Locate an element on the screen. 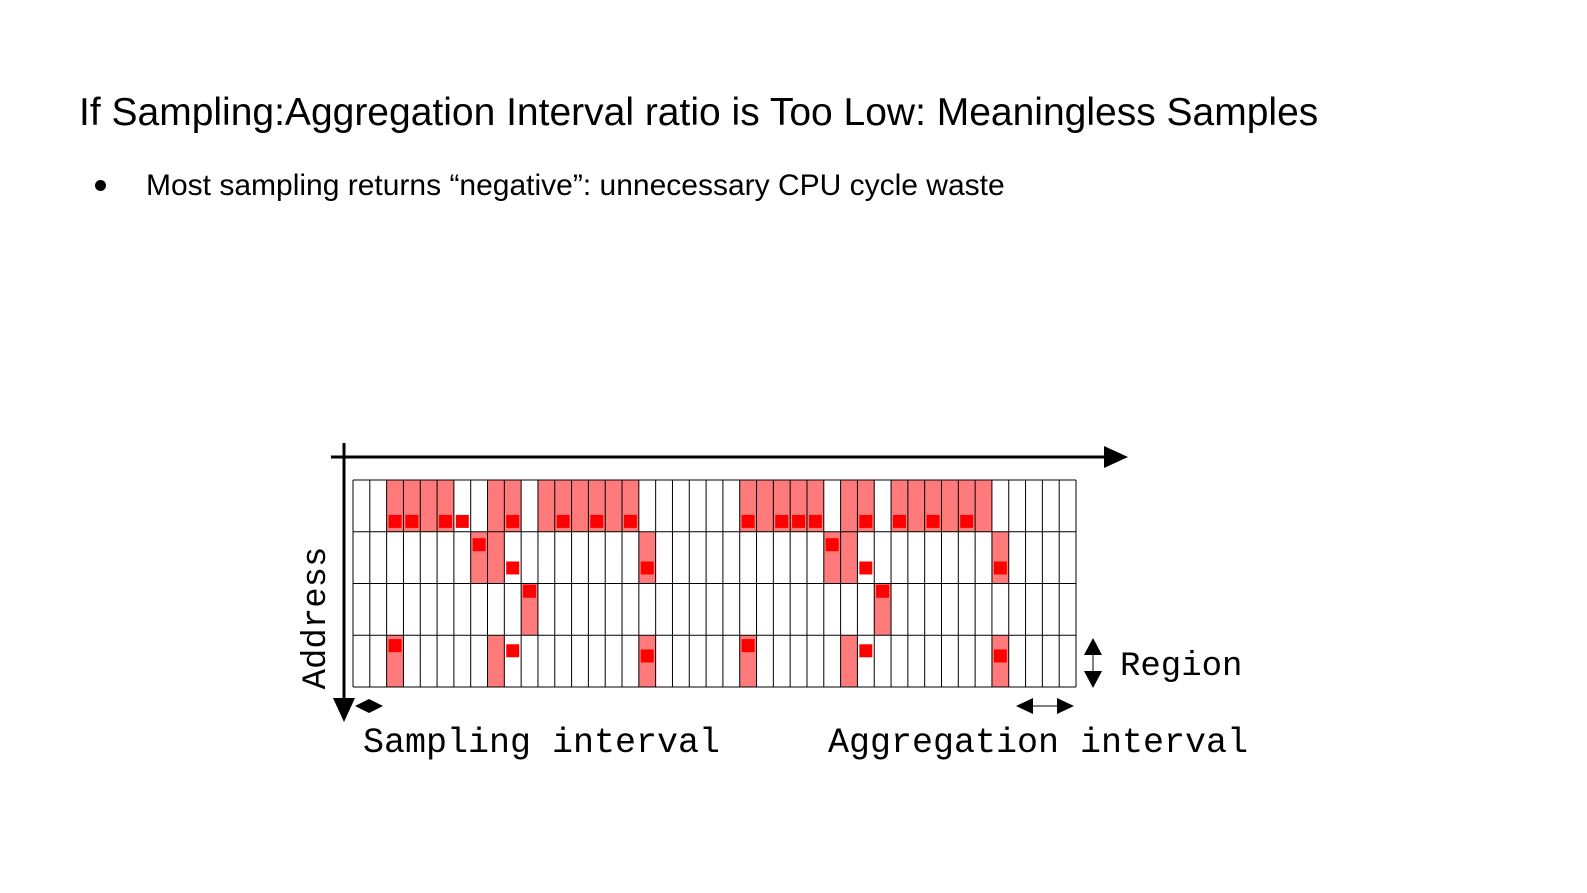  grid is located at coordinates (714, 583).